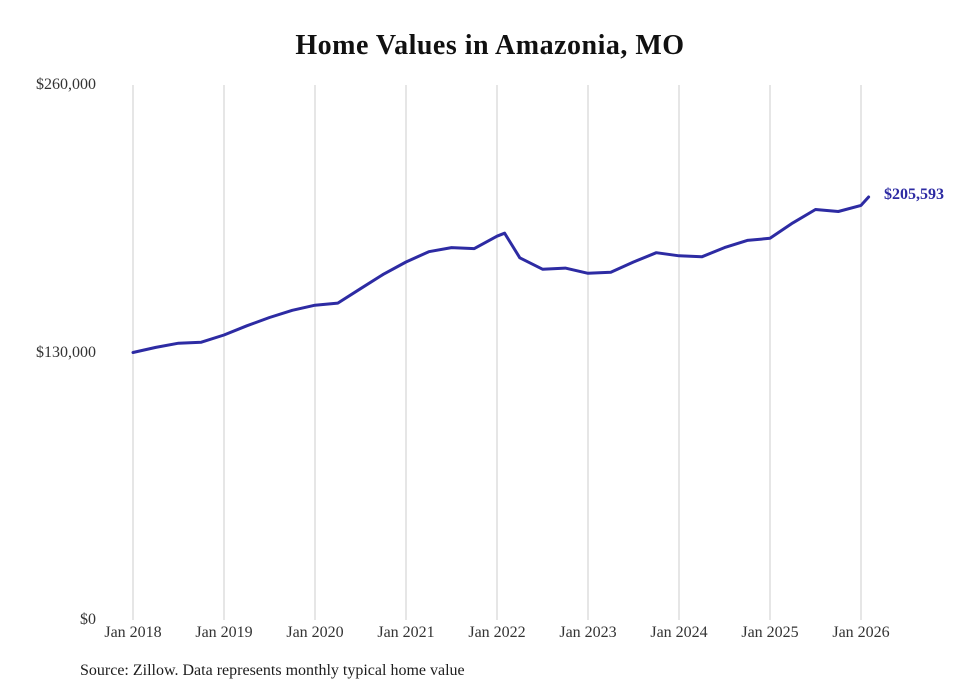 The width and height of the screenshot is (980, 699). What do you see at coordinates (914, 194) in the screenshot?
I see `latest-value-label: $205,593` at bounding box center [914, 194].